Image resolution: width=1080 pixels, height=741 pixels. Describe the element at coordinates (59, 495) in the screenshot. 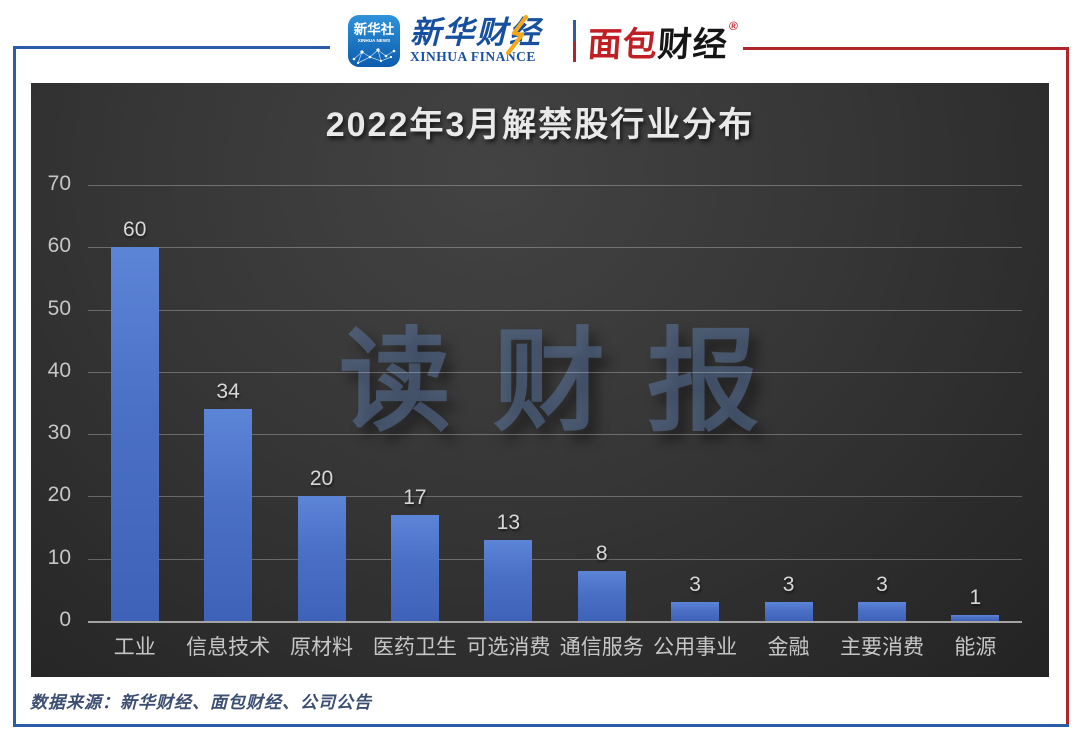

I see `y-tick-label: 20` at that location.